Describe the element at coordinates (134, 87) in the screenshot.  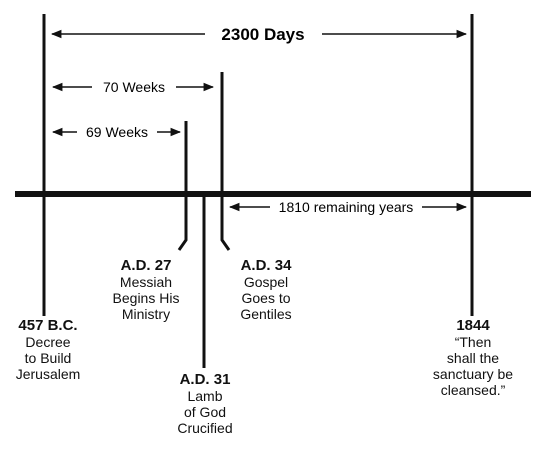
I see `span-70-label: 70 Weeks` at that location.